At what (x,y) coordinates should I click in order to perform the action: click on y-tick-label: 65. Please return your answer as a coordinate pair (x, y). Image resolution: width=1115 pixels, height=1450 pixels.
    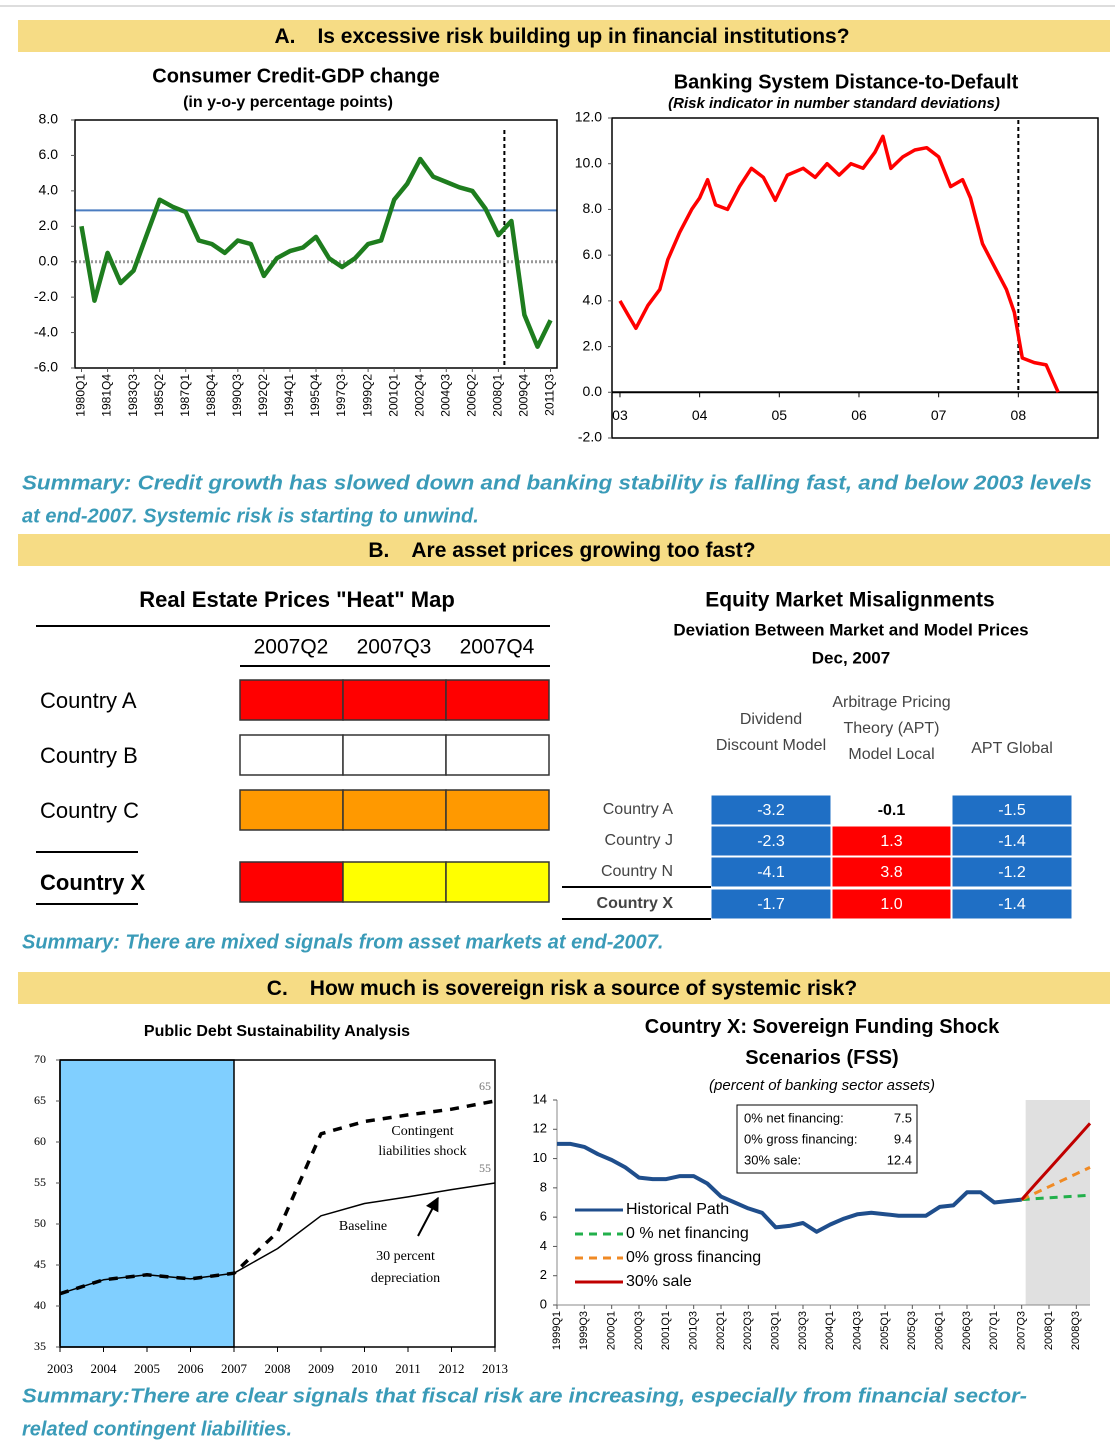
    Looking at the image, I should click on (40, 1100).